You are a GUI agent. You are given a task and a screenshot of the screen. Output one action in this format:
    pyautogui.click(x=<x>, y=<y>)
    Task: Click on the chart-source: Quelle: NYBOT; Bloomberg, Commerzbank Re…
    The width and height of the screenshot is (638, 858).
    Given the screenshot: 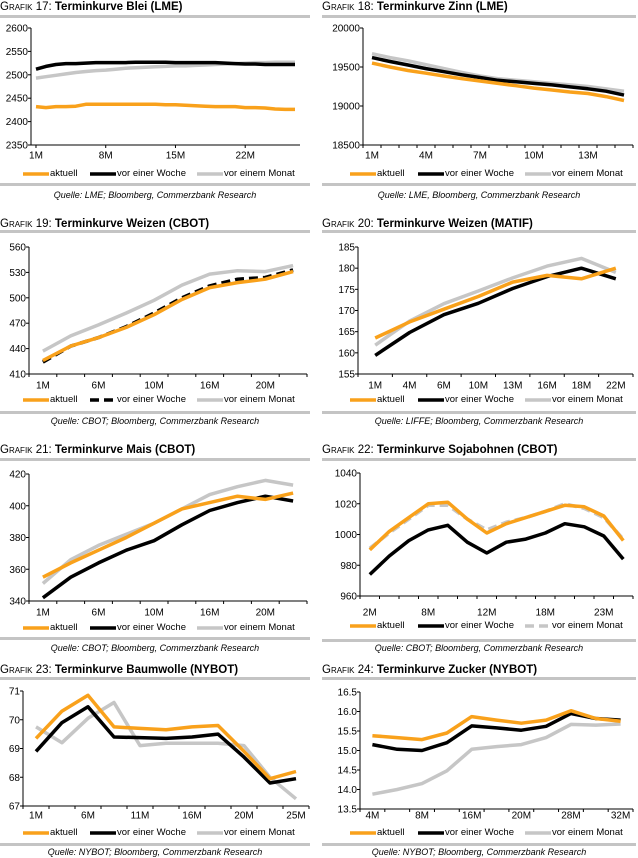 What is the action you would take?
    pyautogui.click(x=479, y=852)
    